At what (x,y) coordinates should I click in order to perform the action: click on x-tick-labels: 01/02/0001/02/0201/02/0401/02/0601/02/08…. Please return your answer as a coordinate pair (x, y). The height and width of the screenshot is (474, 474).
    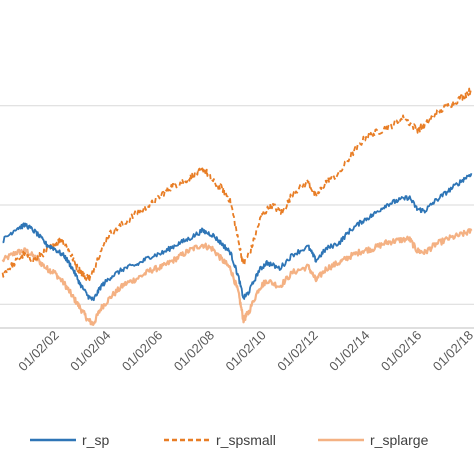
    Looking at the image, I should click on (244, 351).